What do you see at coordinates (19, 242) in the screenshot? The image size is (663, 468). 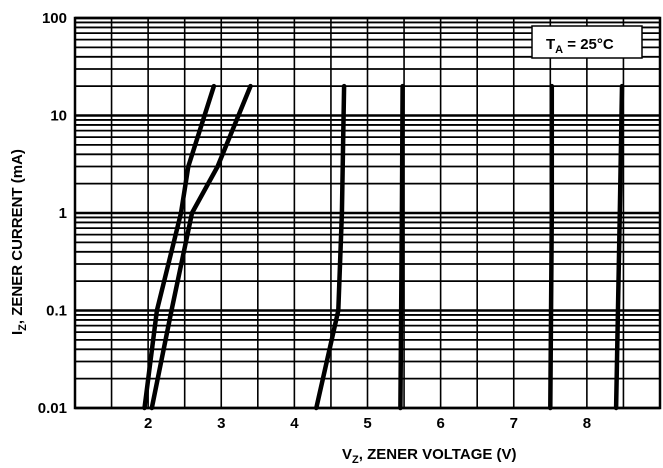 I see `y-axis-label: IZ, ZENER CURRENT (mA)` at bounding box center [19, 242].